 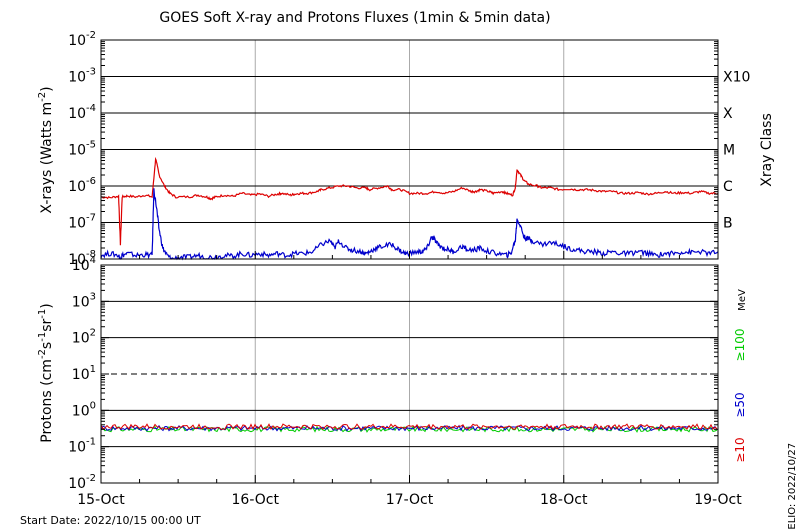 What do you see at coordinates (84, 373) in the screenshot?
I see `proton-y-tick-label: 10¹` at bounding box center [84, 373].